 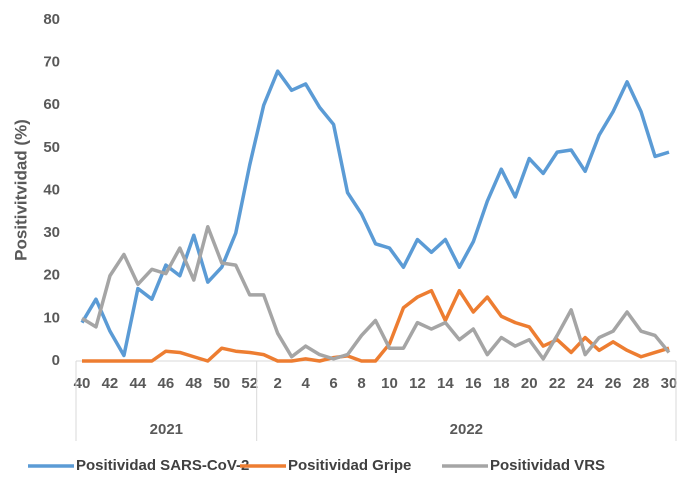 What do you see at coordinates (376, 325) in the screenshot?
I see `series-line` at bounding box center [376, 325].